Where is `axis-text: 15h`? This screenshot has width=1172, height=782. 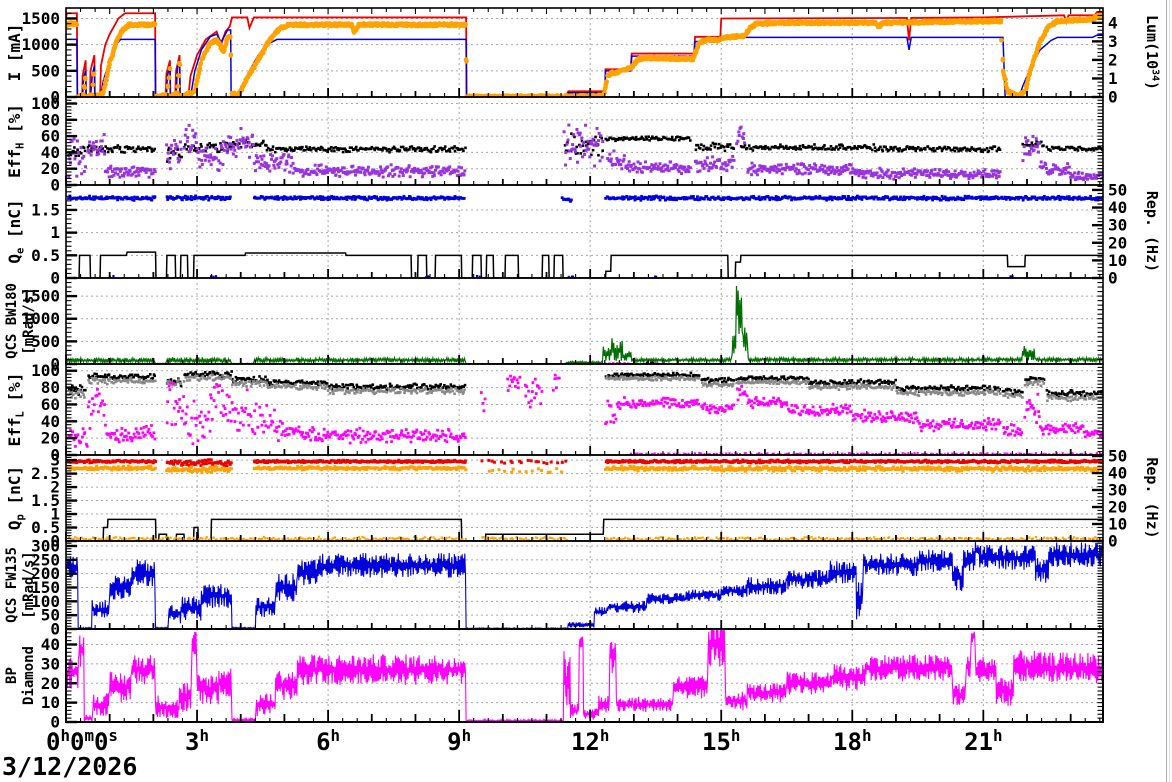
axis-text: 15h is located at coordinates (721, 741).